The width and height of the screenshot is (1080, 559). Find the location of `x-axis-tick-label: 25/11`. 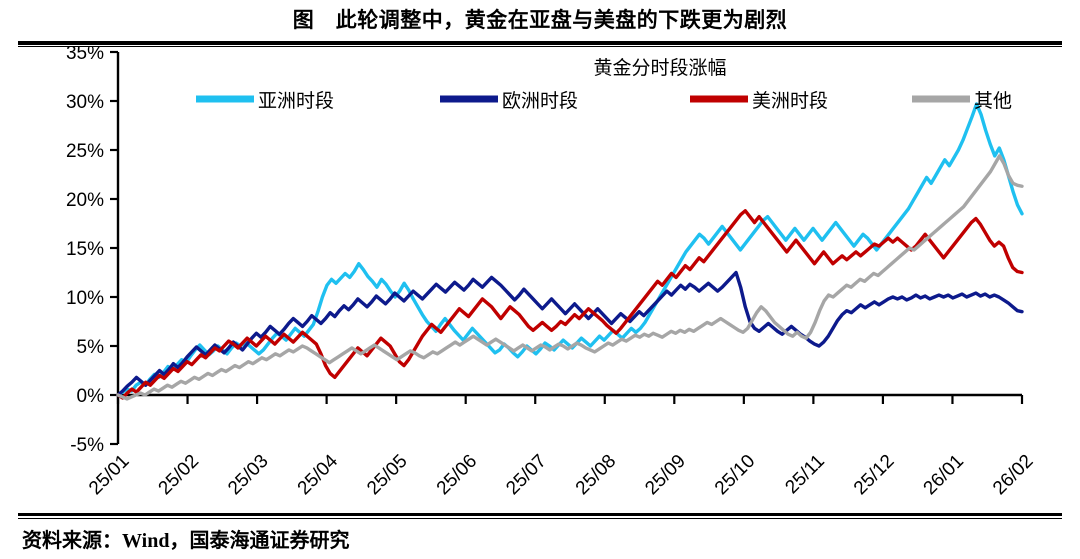

x-axis-tick-label: 25/11 is located at coordinates (804, 474).